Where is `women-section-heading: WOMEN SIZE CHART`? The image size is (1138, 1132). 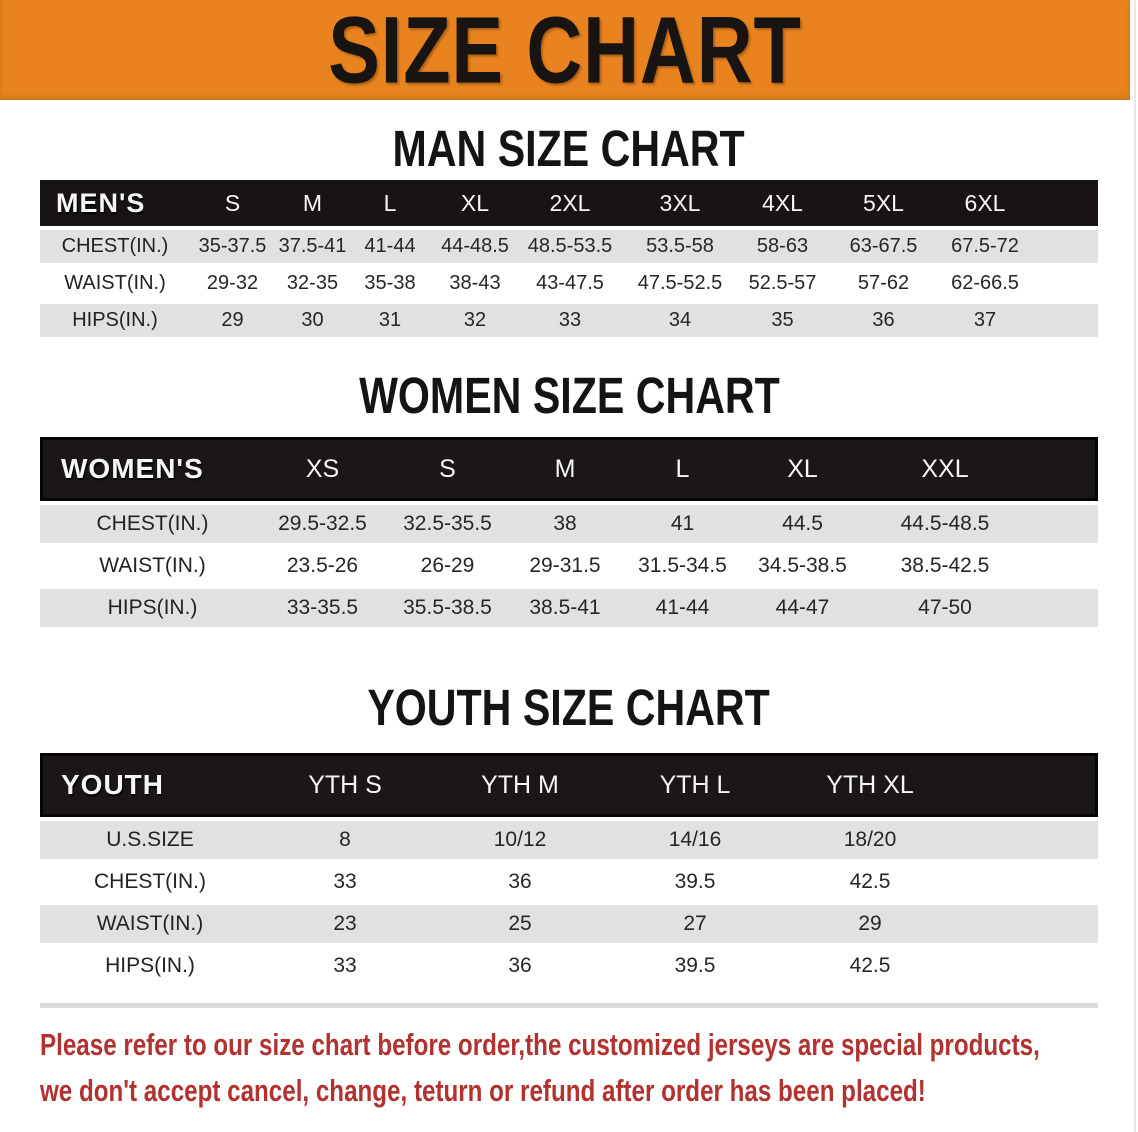 women-section-heading: WOMEN SIZE CHART is located at coordinates (569, 396).